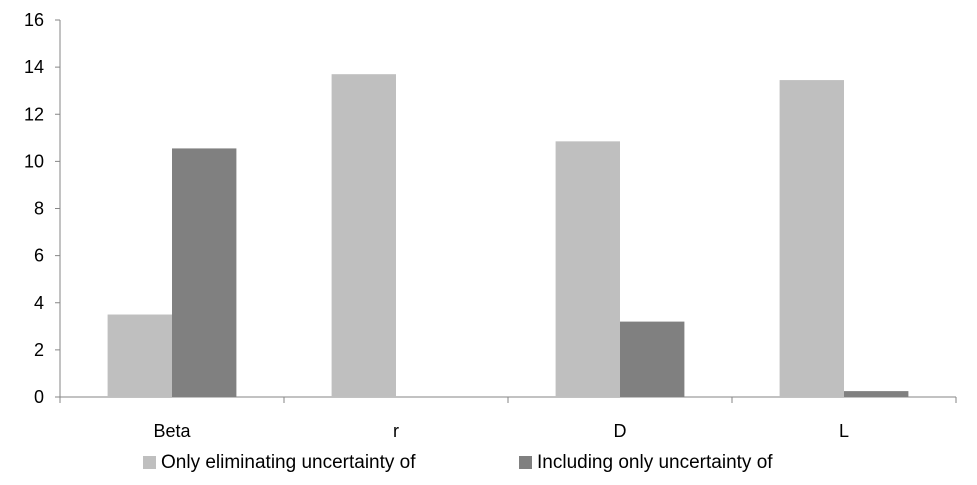  Describe the element at coordinates (363, 235) in the screenshot. I see `bar-only-eliminating-r` at that location.